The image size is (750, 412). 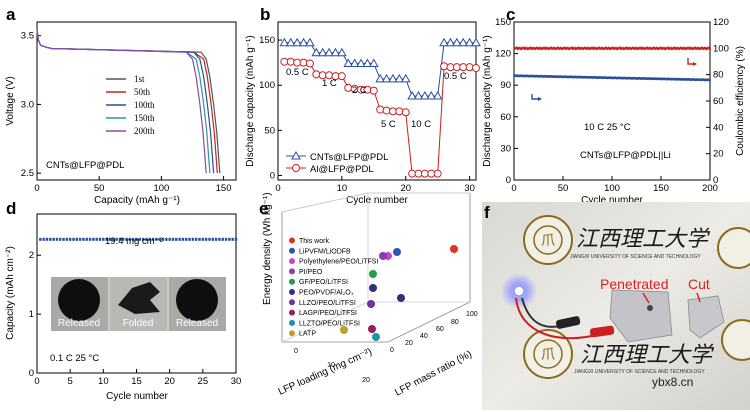 What do you see at coordinates (503, 22) in the screenshot?
I see `y-tick-label-c: 150` at bounding box center [503, 22].